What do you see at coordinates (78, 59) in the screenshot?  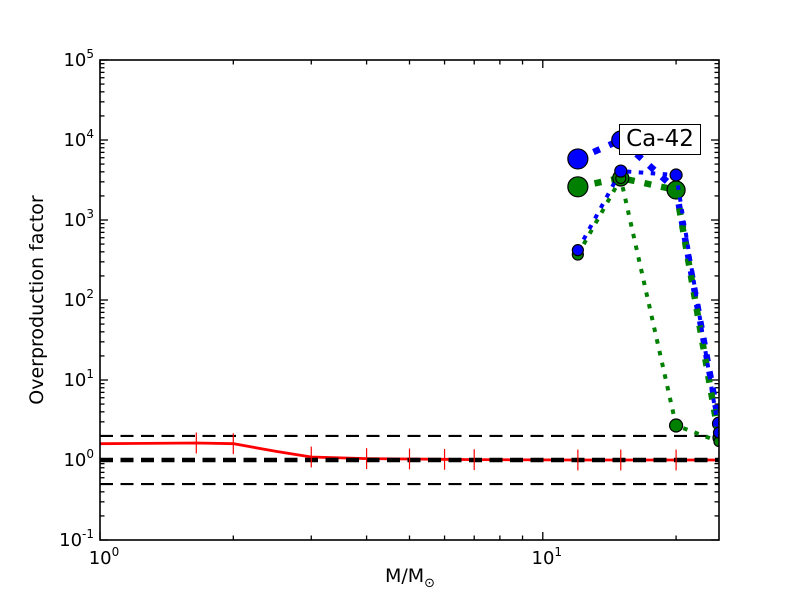 I see `tick-label: 10⁵` at bounding box center [78, 59].